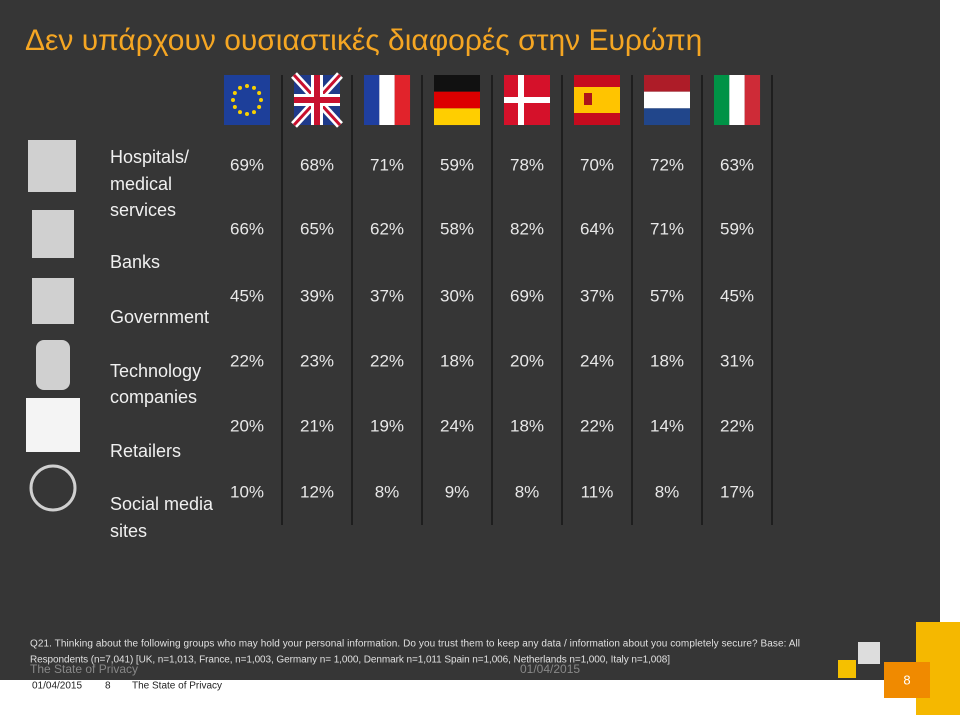 This screenshot has width=960, height=720. What do you see at coordinates (597, 228) in the screenshot?
I see `cell-value: 64%` at bounding box center [597, 228].